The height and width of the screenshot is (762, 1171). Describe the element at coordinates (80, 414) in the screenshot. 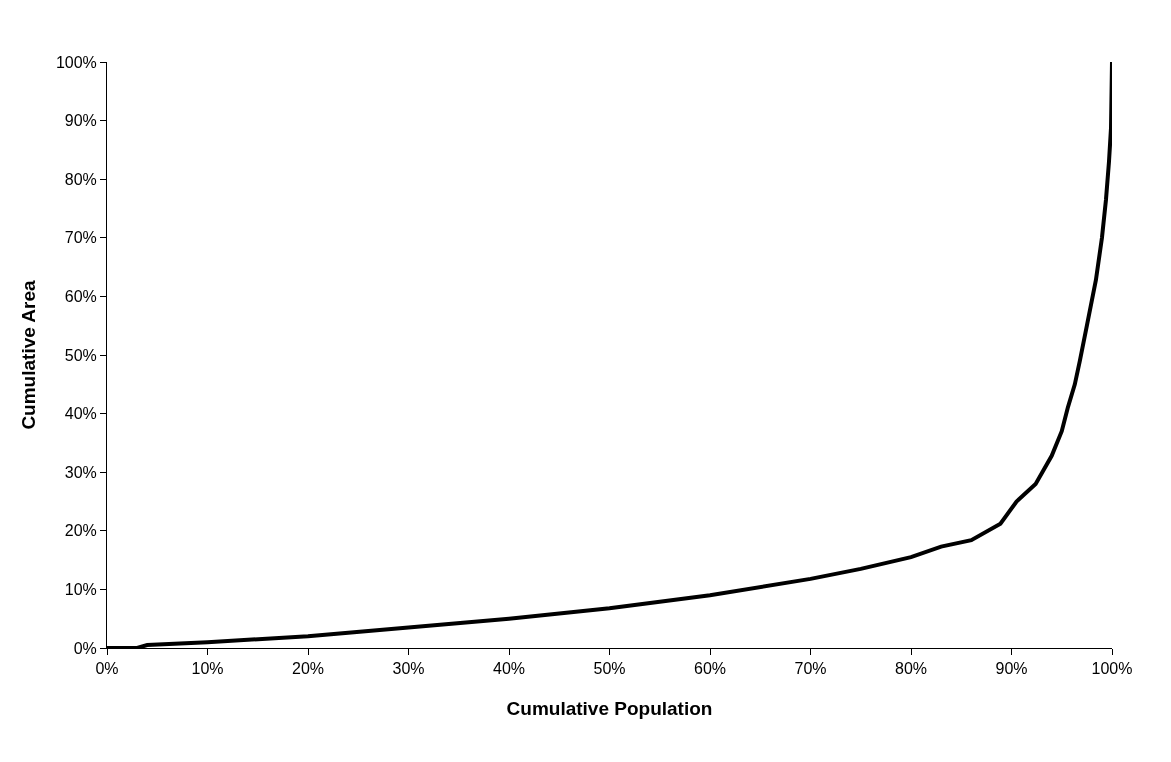

I see `y-tick-label: 40%` at that location.